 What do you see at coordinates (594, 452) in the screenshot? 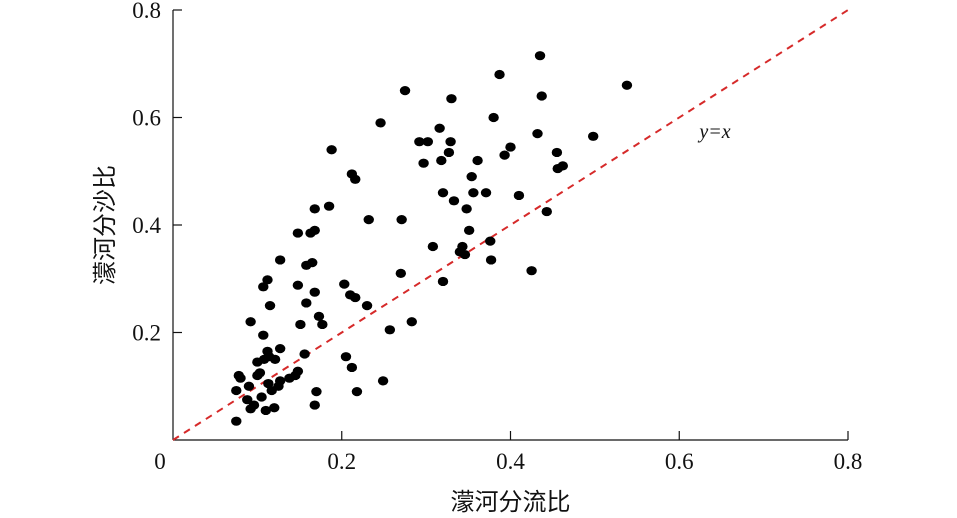
I see `x-ticks: 0.2 0.4 0.6 0.8` at bounding box center [594, 452].